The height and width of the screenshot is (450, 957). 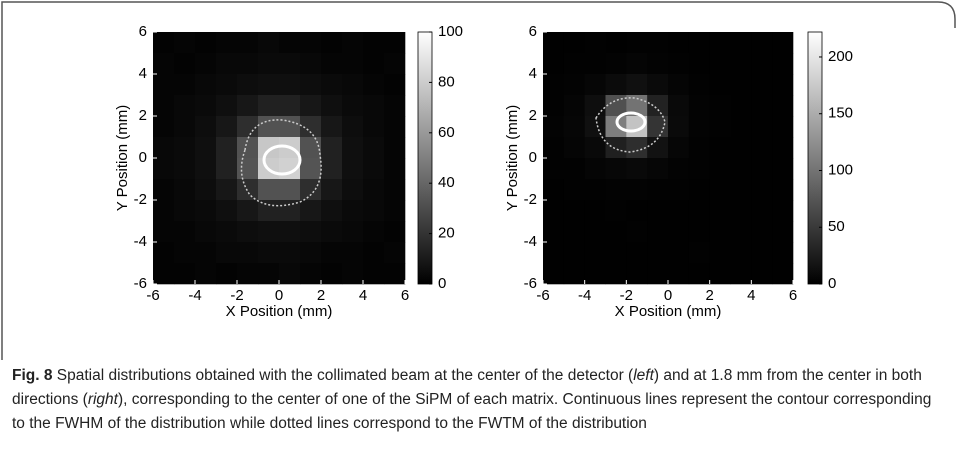 I want to click on x-tick-label: 0, so click(x=668, y=295).